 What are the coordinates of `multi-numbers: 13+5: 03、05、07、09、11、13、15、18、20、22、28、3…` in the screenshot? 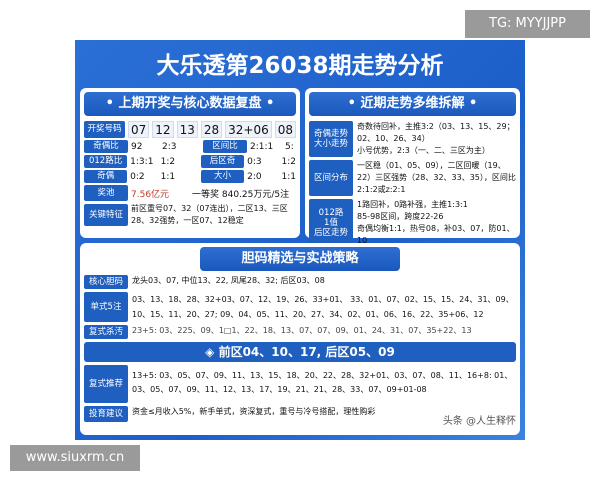 It's located at (322, 382).